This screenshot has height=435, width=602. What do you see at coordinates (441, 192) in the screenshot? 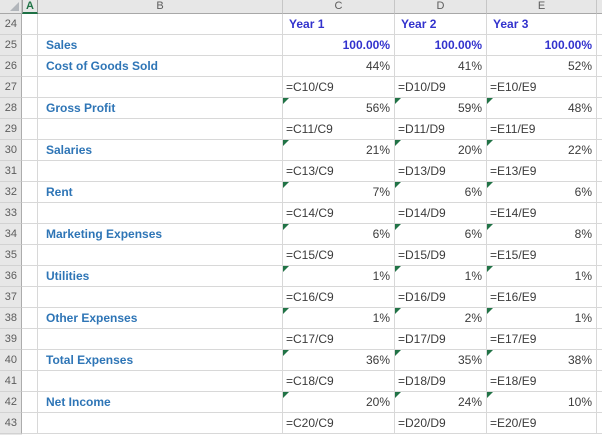
I see `cell-D32: 6%` at bounding box center [441, 192].